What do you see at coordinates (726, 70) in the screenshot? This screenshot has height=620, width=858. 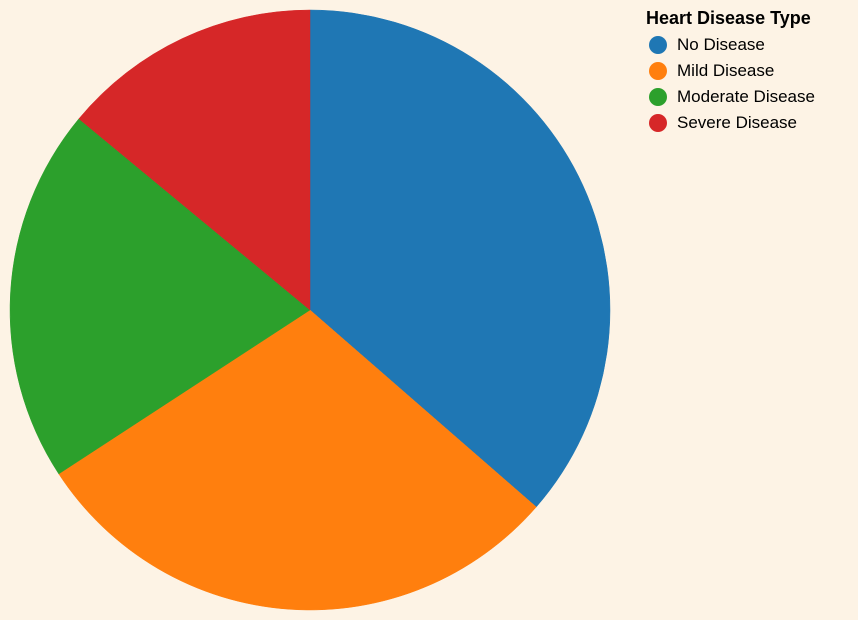 I see `legend-label-mild-disease: Mild Disease` at bounding box center [726, 70].